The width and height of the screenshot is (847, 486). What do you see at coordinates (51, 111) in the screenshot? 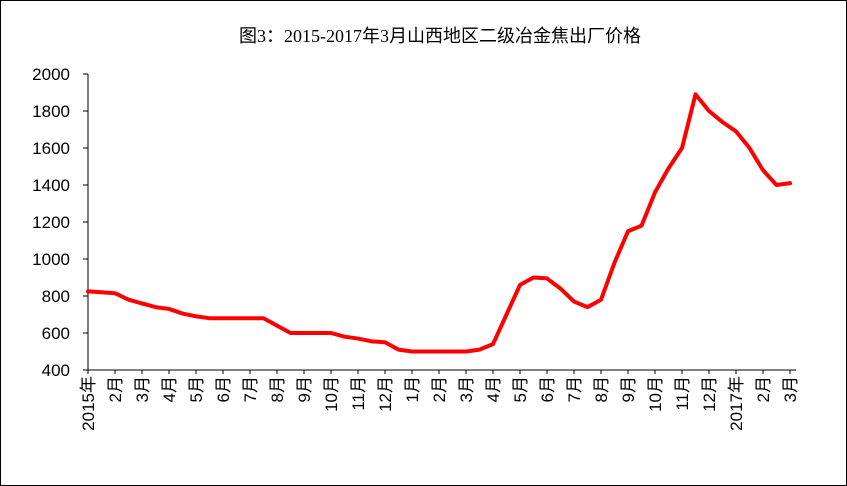
I see `y-tick-label: 1800` at bounding box center [51, 111].